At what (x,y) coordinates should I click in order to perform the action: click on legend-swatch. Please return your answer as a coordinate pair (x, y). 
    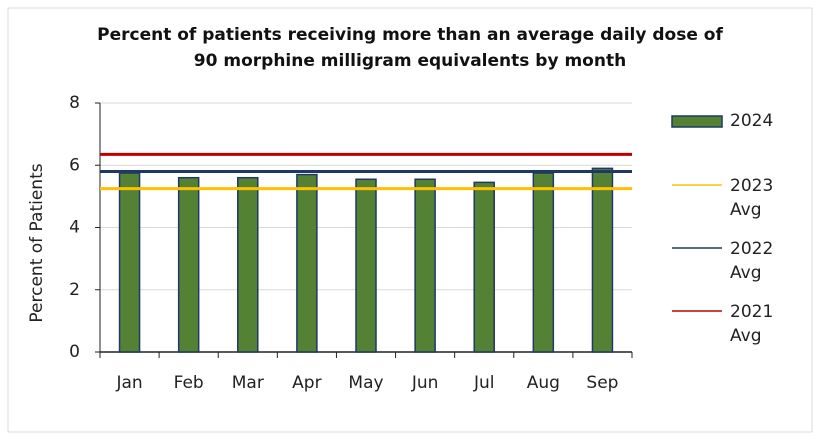
    Looking at the image, I should click on (697, 121).